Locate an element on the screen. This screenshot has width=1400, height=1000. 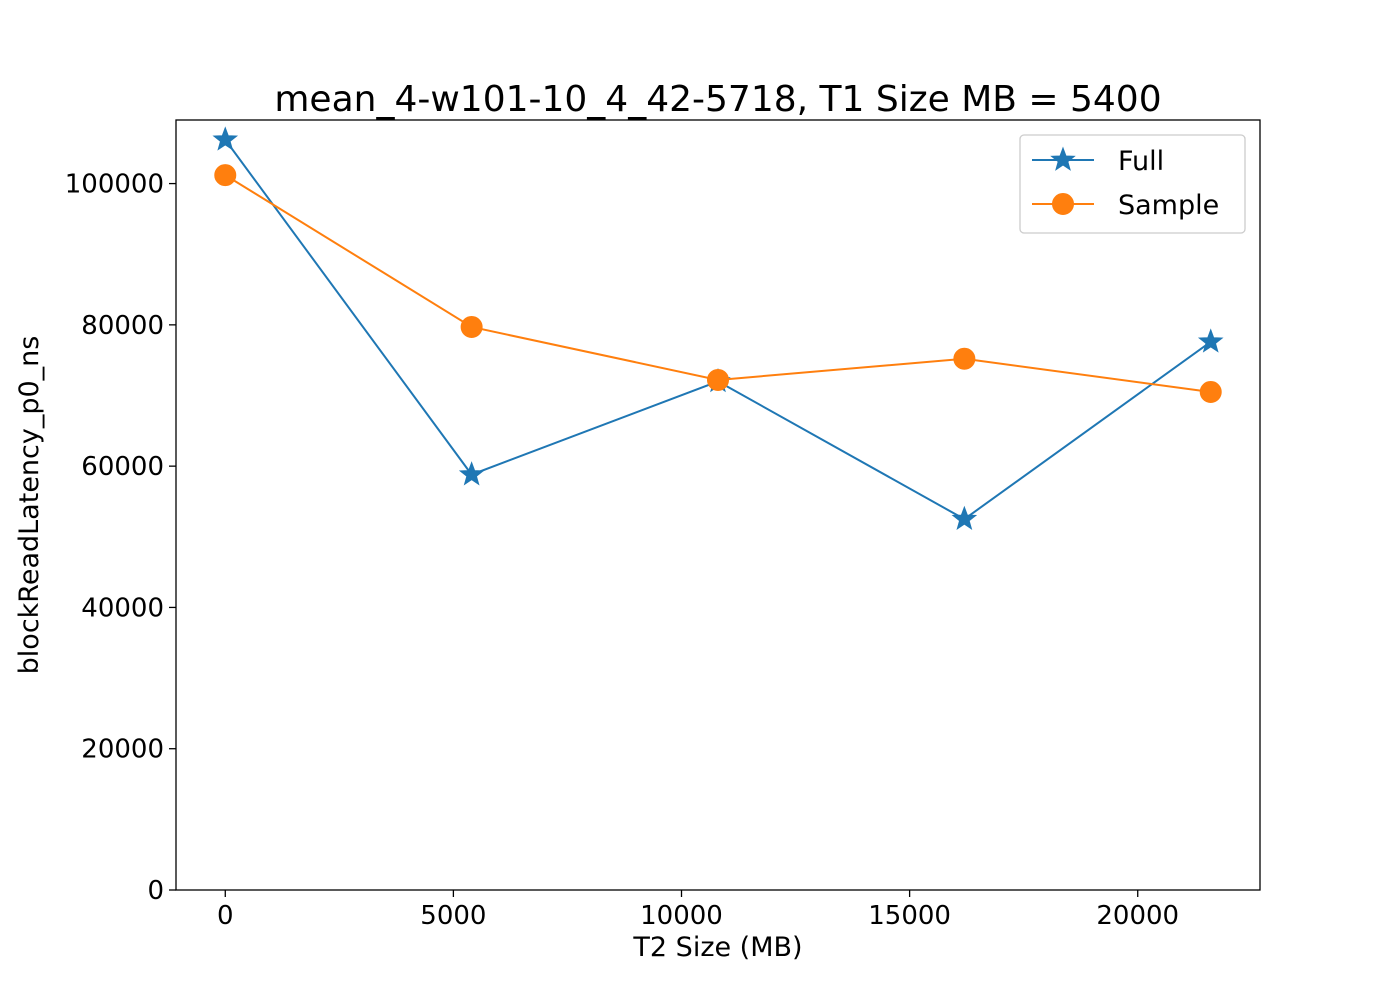
y-tick-label: 40000 is located at coordinates (122, 608).